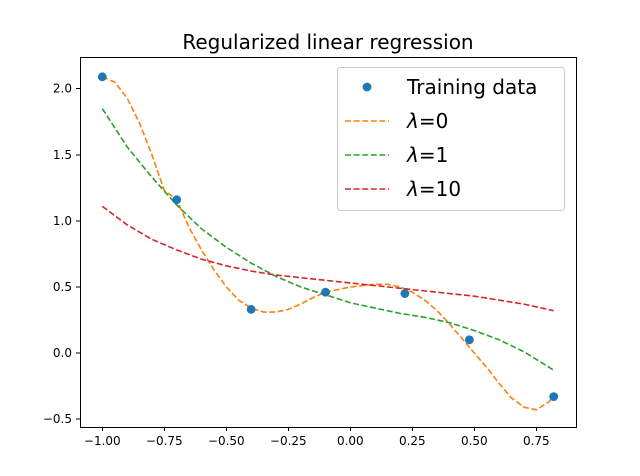 The image size is (640, 476). What do you see at coordinates (536, 441) in the screenshot?
I see `x-tick-label: 0.75` at bounding box center [536, 441].